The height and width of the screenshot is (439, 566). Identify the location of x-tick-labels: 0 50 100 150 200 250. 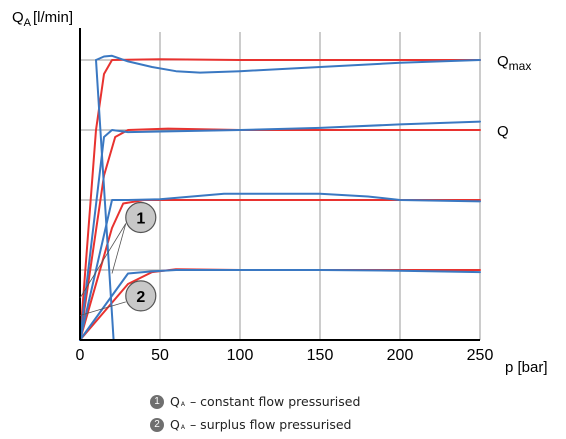
(285, 355).